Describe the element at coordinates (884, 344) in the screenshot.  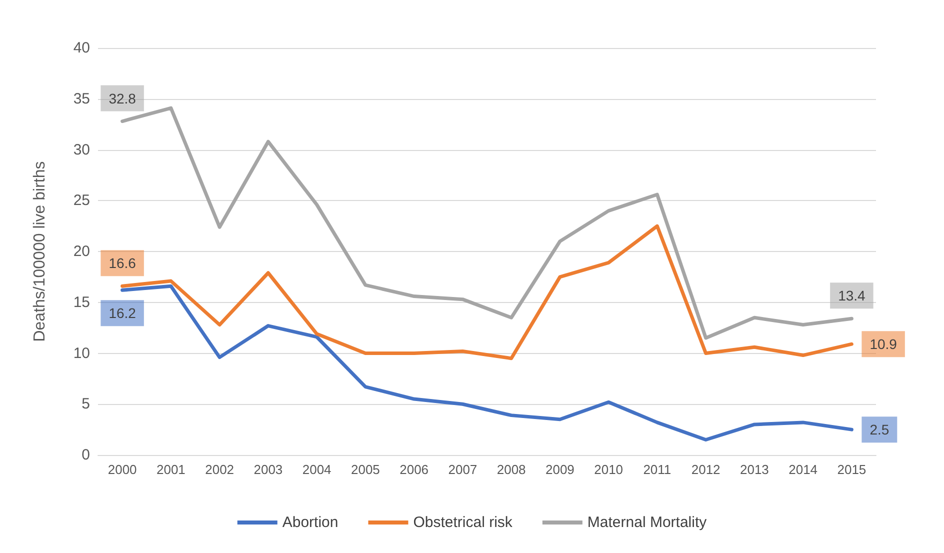
I see `data-label: 10.9` at that location.